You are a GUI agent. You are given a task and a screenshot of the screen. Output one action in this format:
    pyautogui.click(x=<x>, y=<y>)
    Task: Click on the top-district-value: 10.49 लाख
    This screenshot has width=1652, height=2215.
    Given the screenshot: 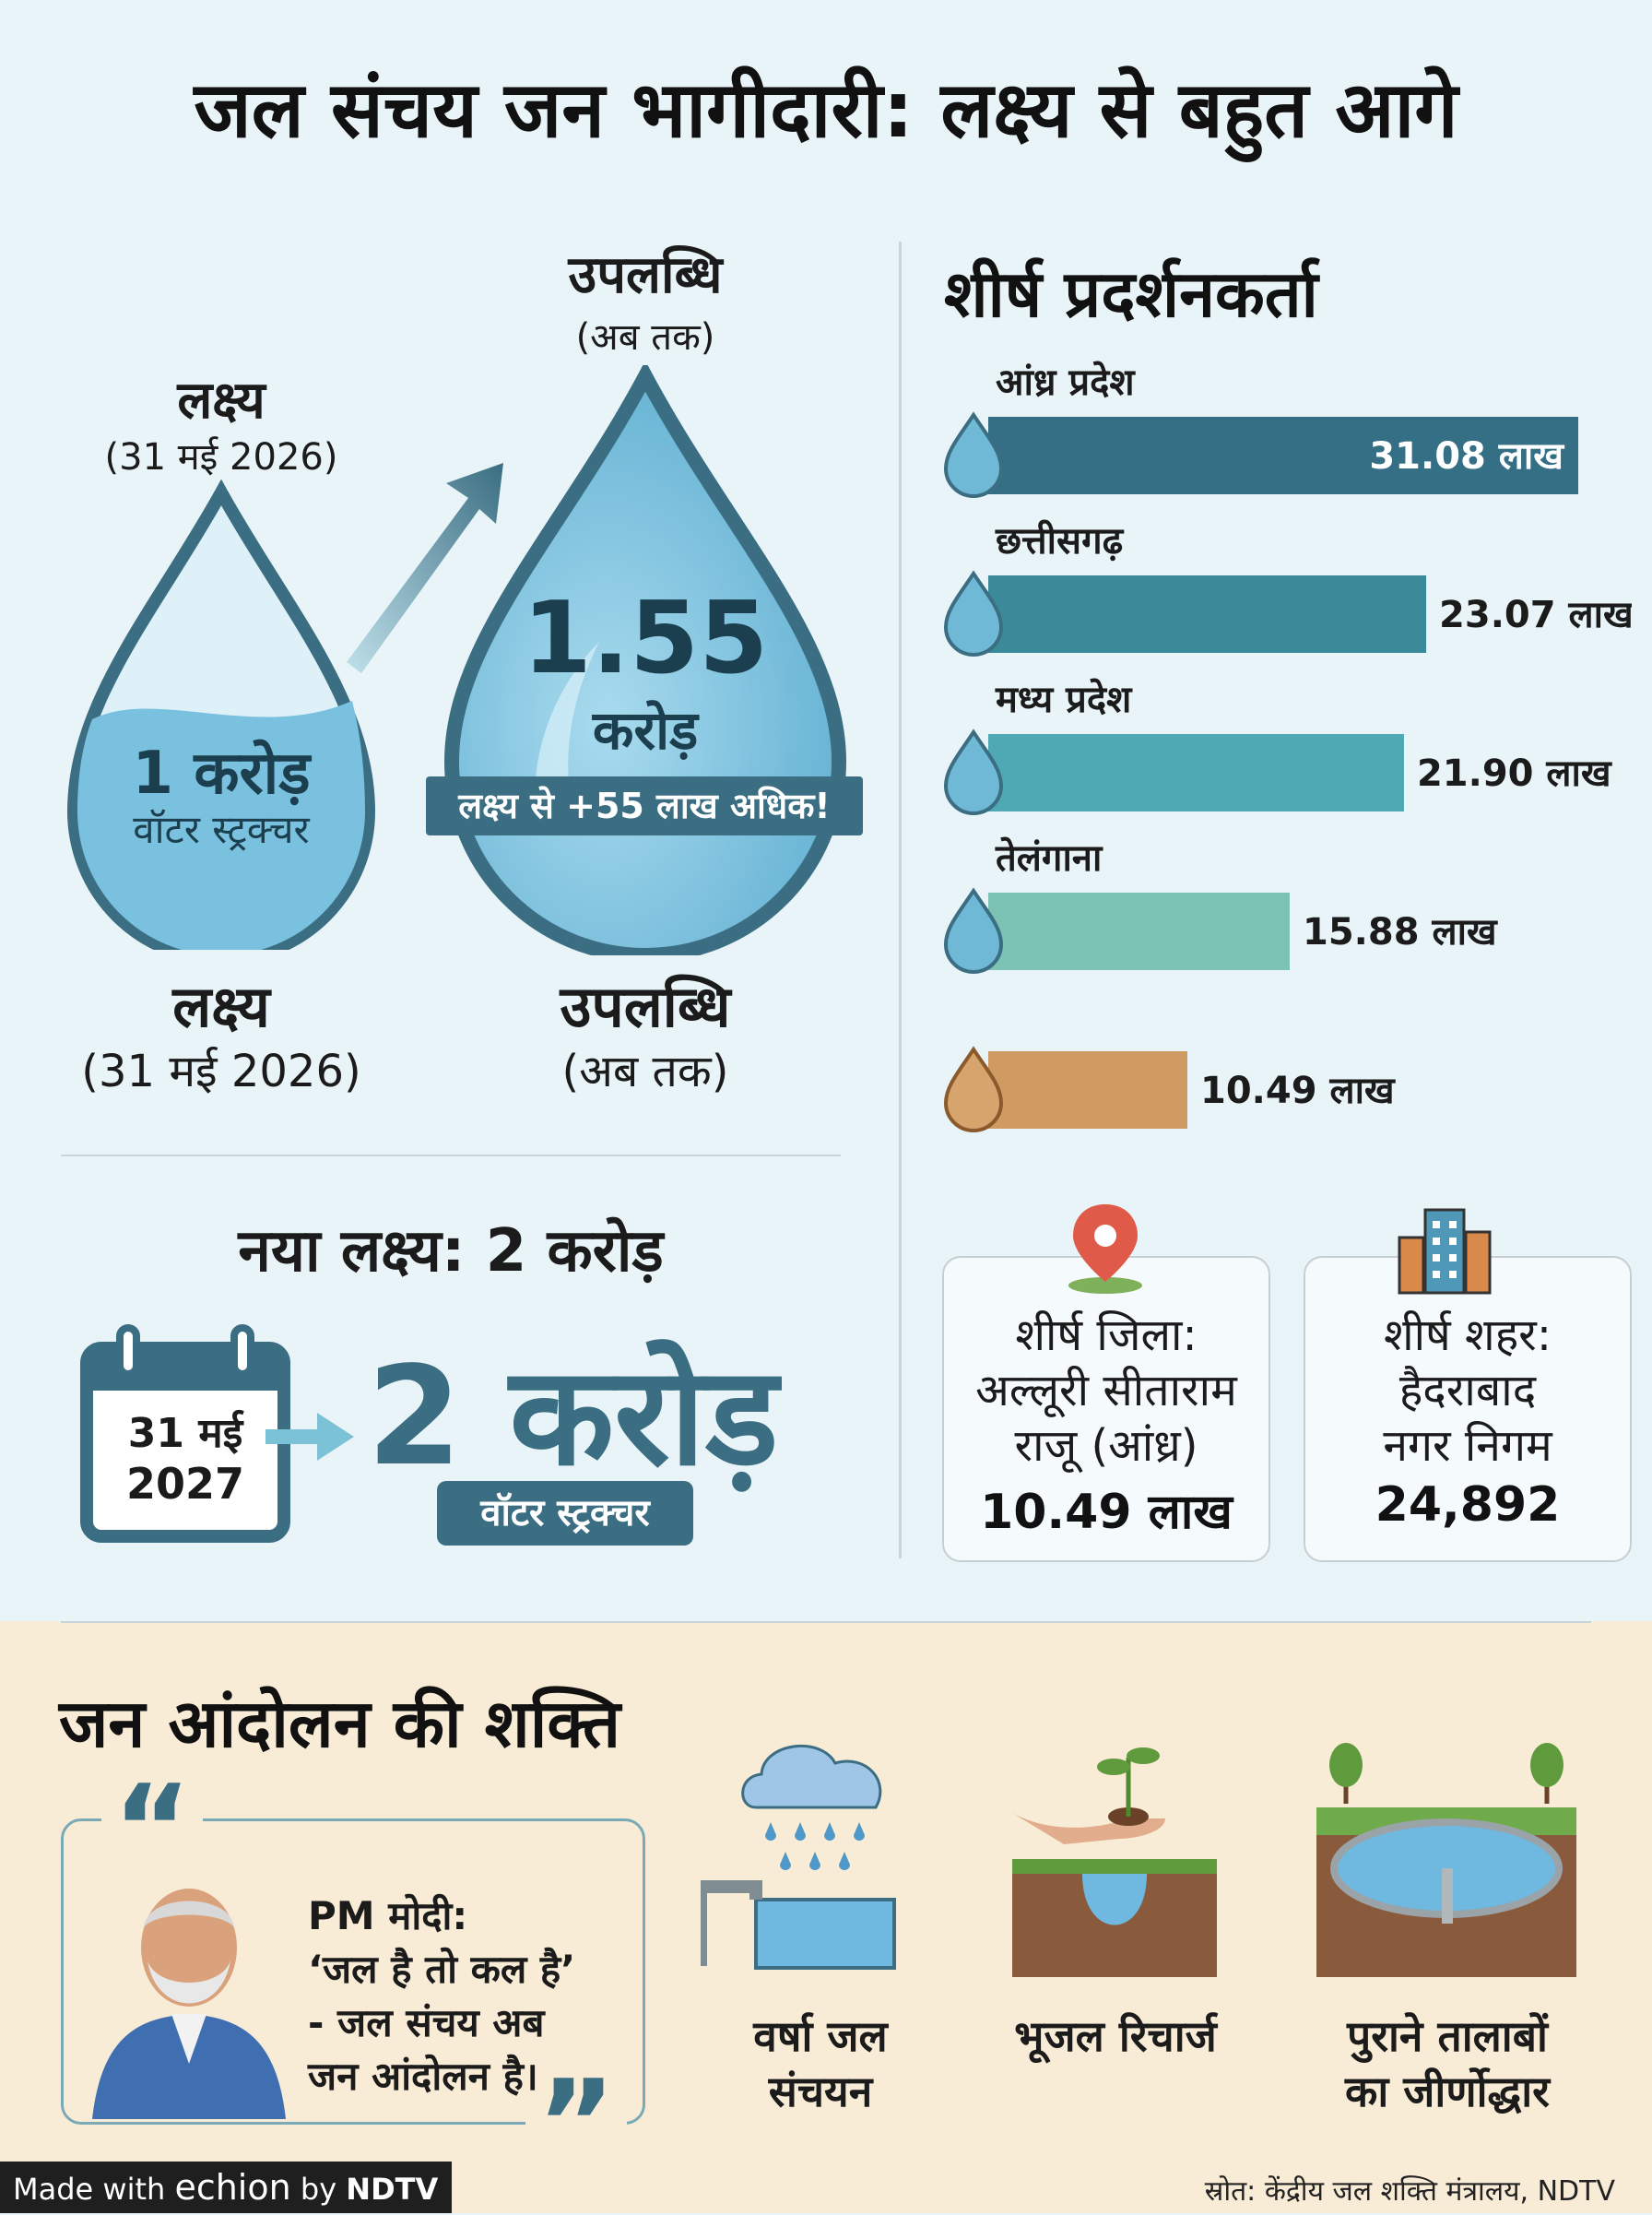 What is the action you would take?
    pyautogui.click(x=1106, y=1512)
    